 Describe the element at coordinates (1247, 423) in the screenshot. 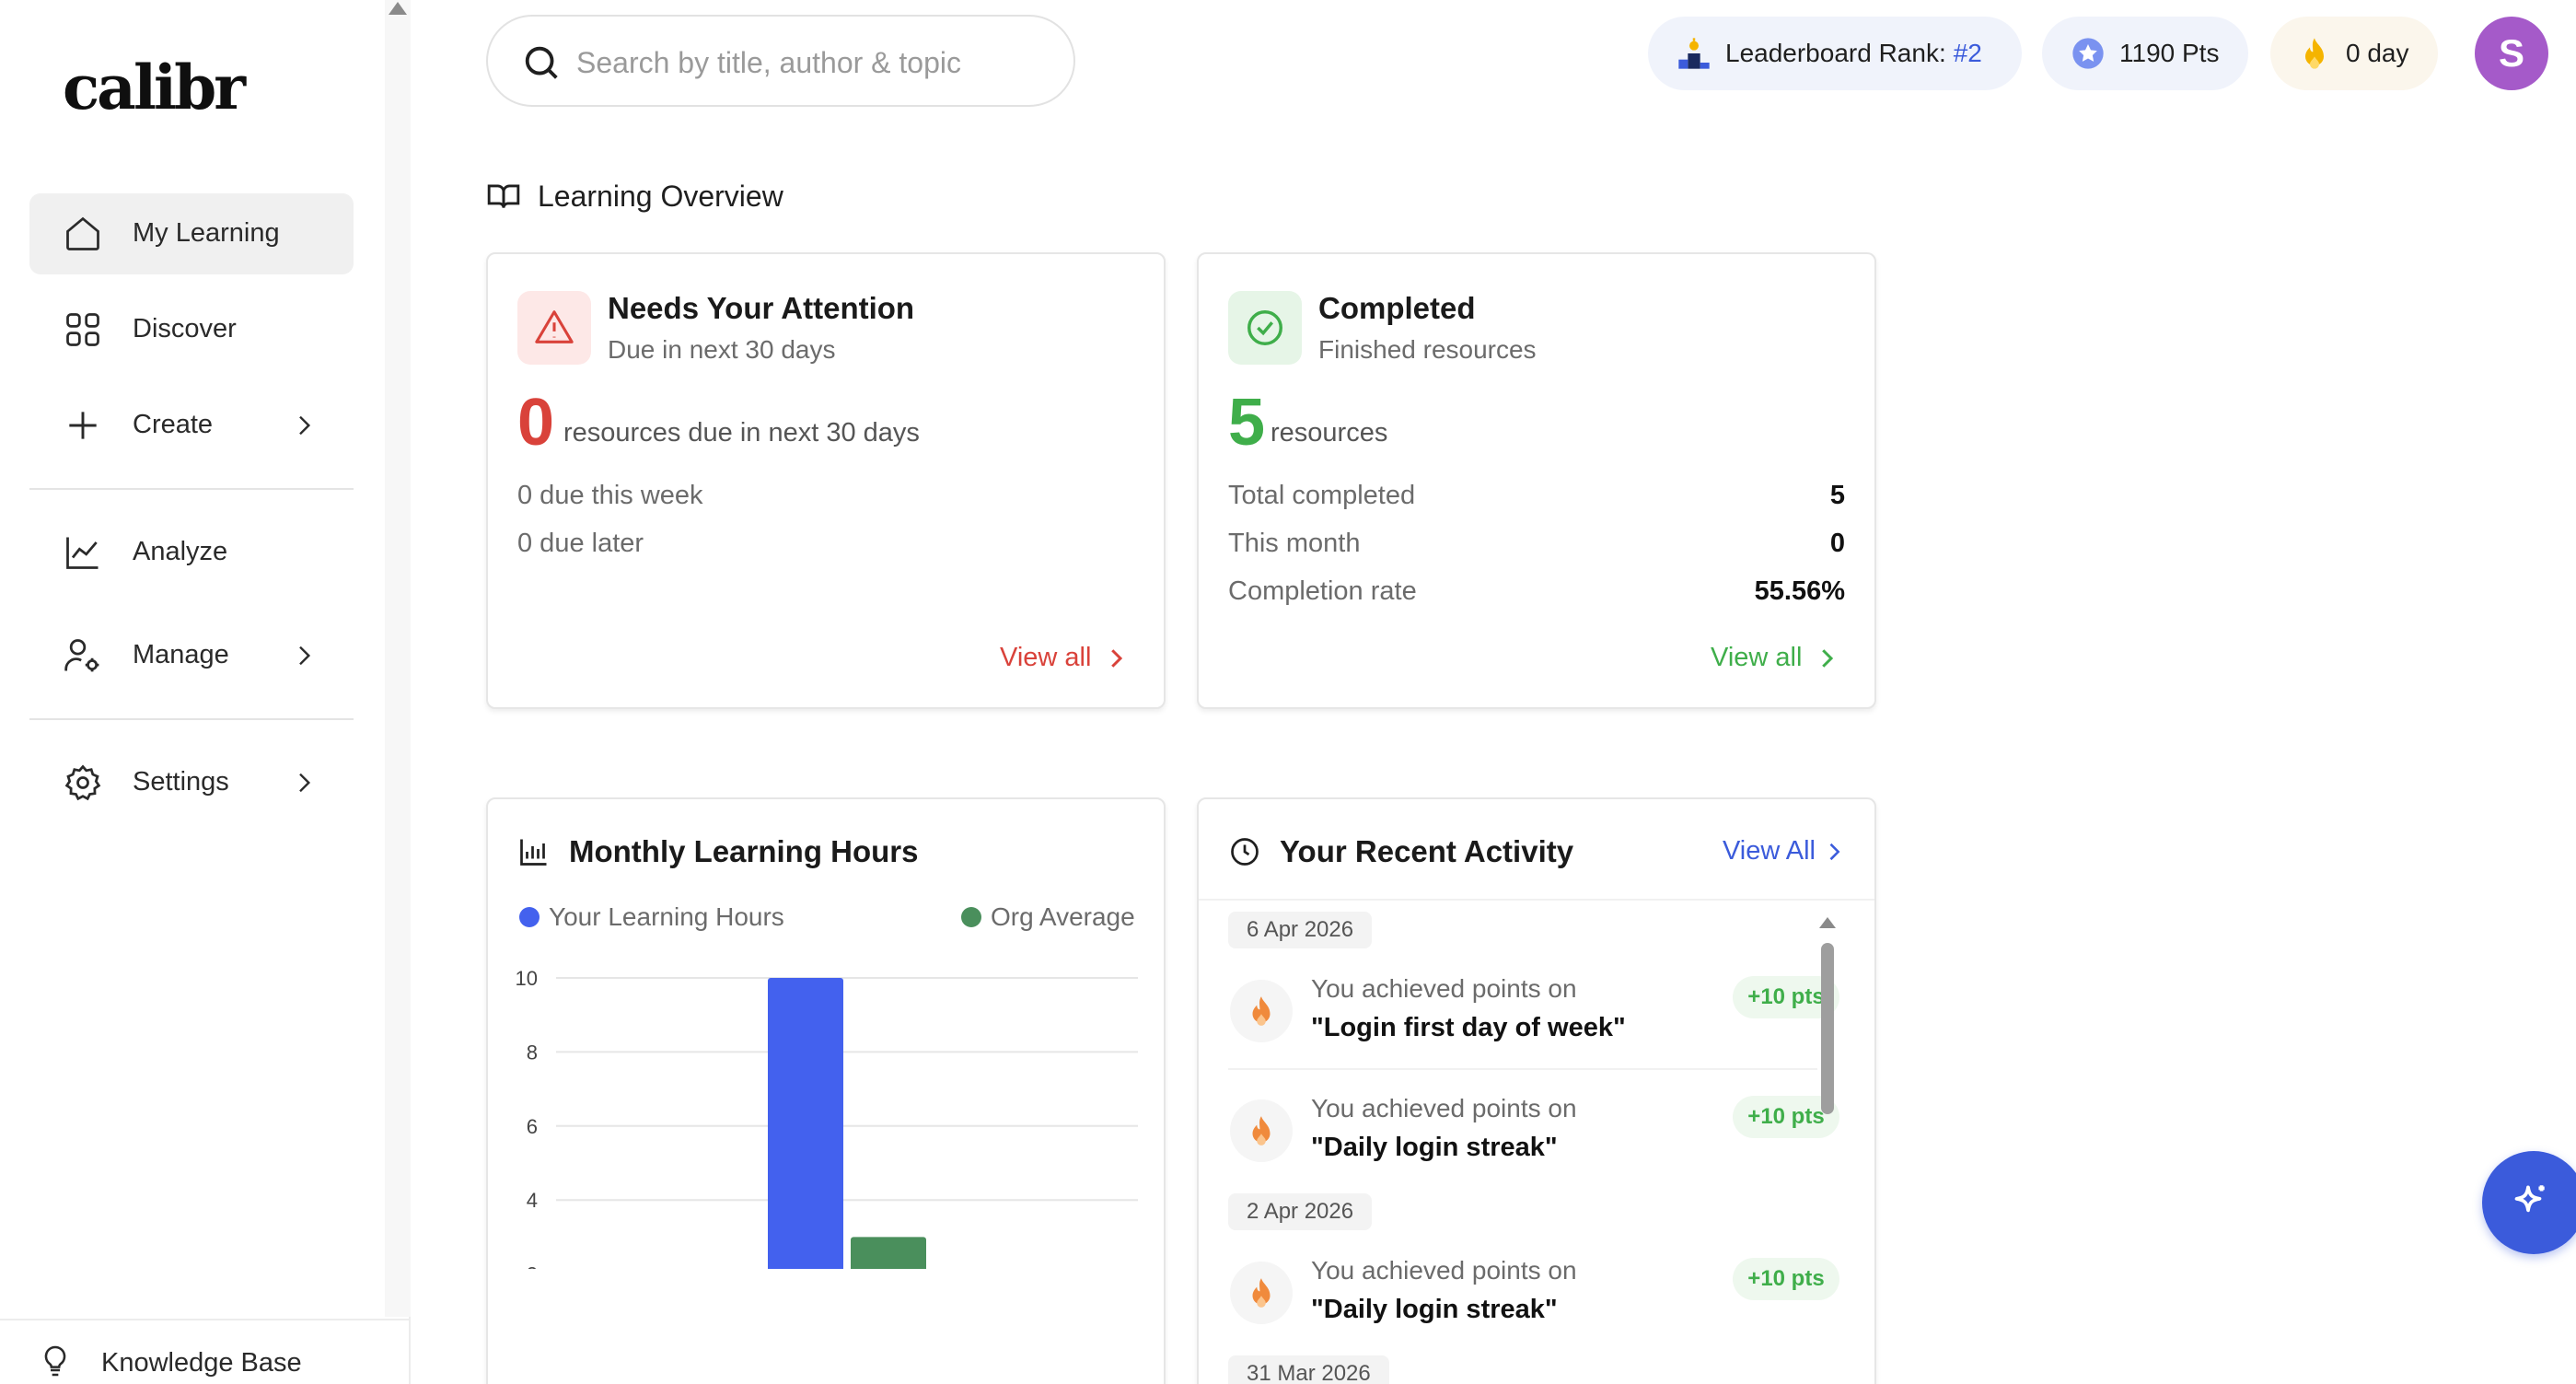

I see `completed-count: 5` at that location.